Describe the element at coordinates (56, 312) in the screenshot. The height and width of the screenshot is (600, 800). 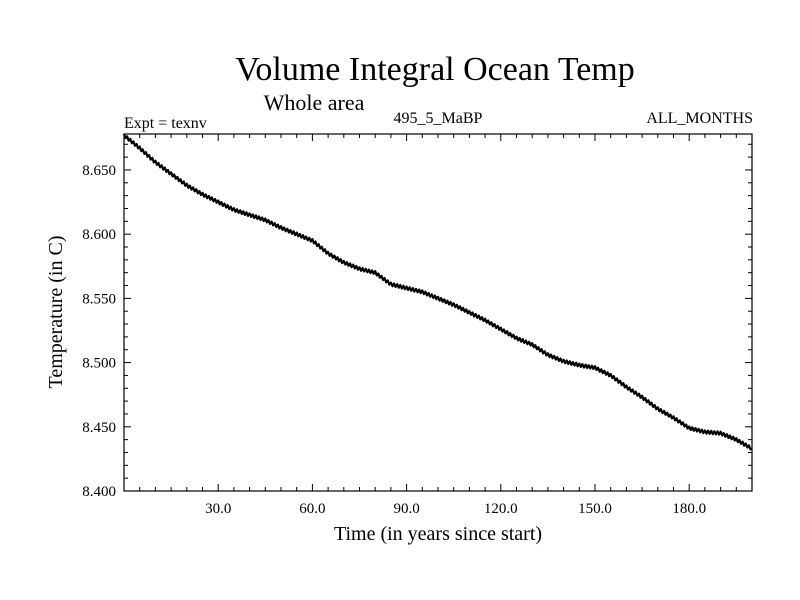
I see `y-axis-label: Temperature (in C)` at that location.